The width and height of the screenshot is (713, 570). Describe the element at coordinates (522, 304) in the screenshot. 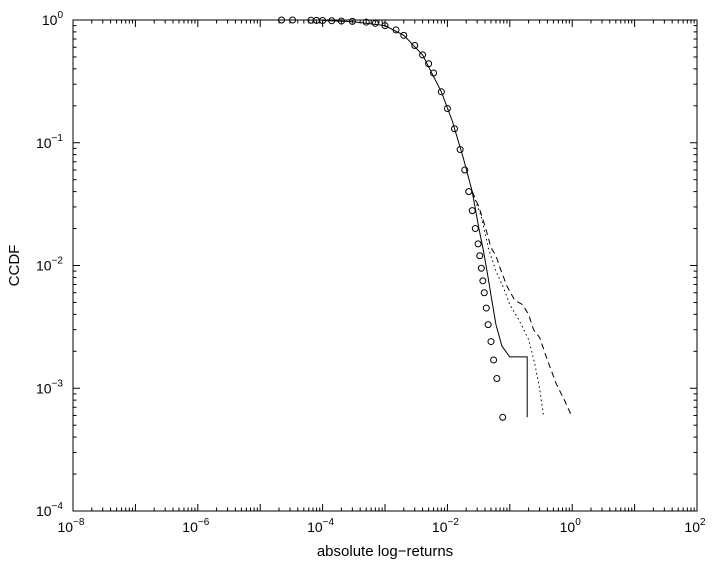

I see `series-line-dashed` at that location.